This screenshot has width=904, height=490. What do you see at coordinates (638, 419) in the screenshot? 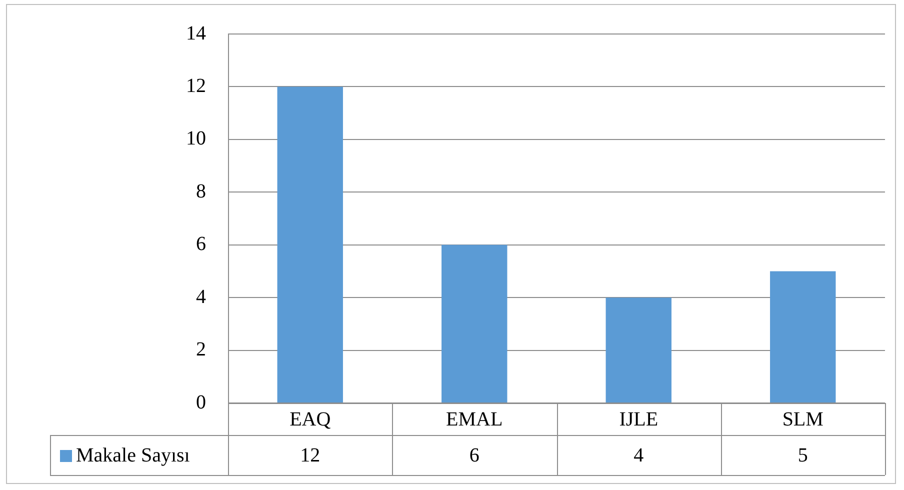
I see `x-tick-label: IJLE` at bounding box center [638, 419].